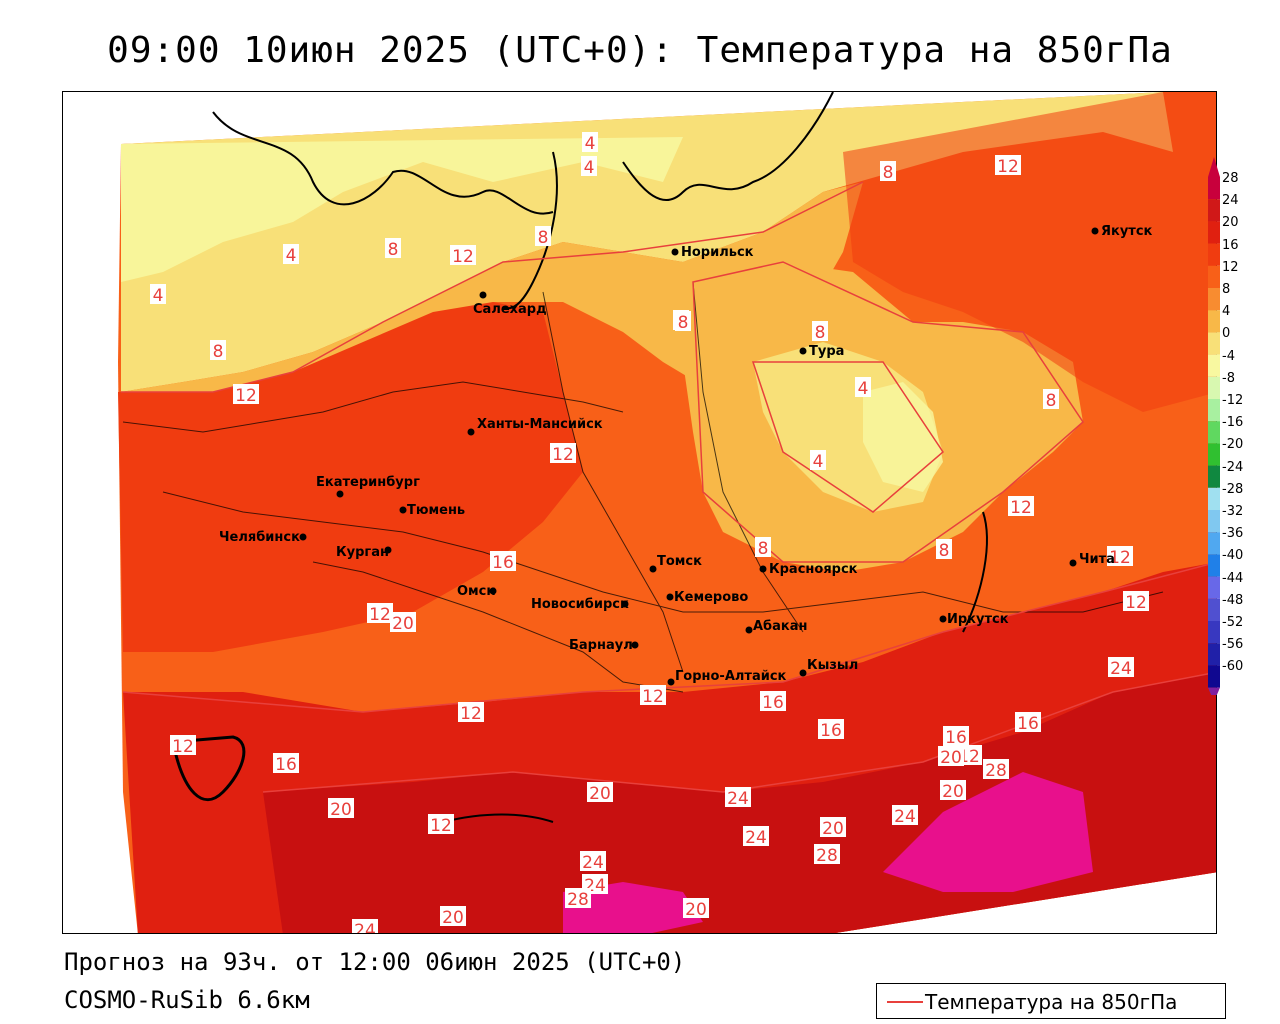 The image size is (1280, 1024). Describe the element at coordinates (1233, 667) in the screenshot. I see `colorbar-tick-label: -60` at that location.